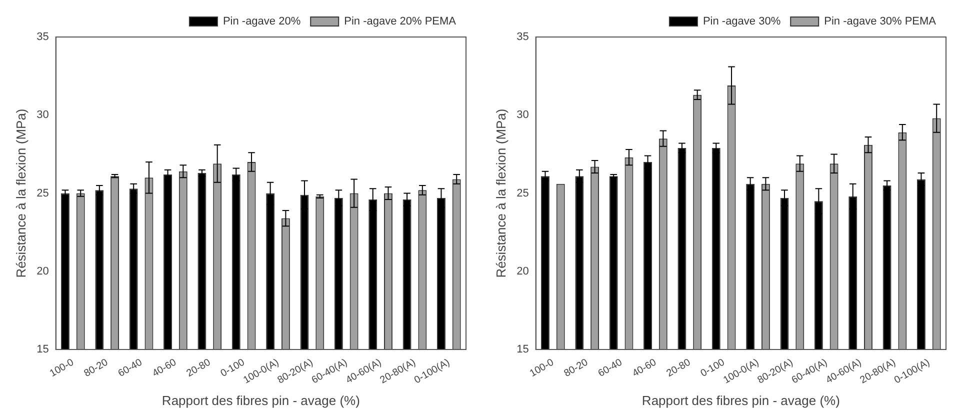 This screenshot has width=960, height=419. I want to click on legend-label: Pin -agave 30% PEMA, so click(880, 22).